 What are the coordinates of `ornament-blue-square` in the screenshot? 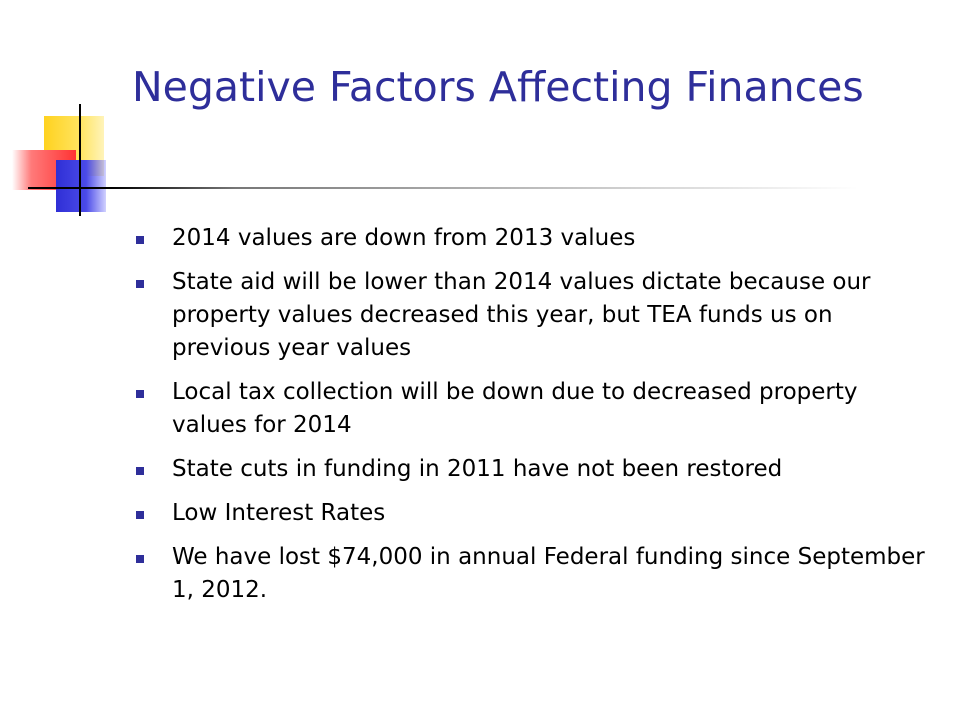 It's located at (81, 186).